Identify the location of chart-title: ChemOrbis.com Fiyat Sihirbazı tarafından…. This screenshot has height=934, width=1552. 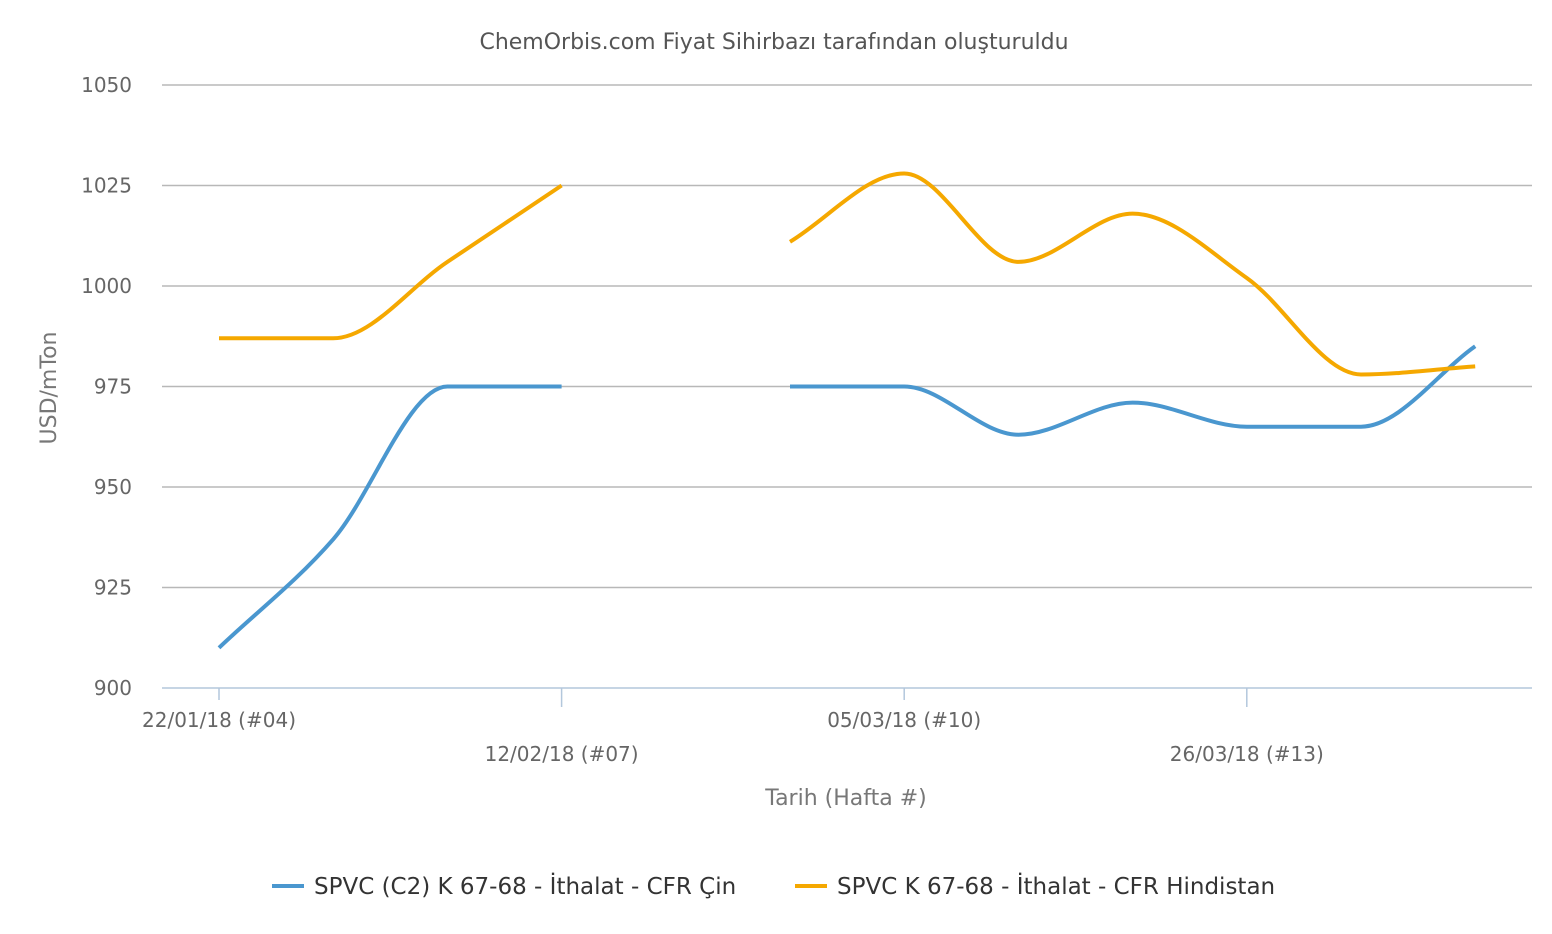
(773, 42).